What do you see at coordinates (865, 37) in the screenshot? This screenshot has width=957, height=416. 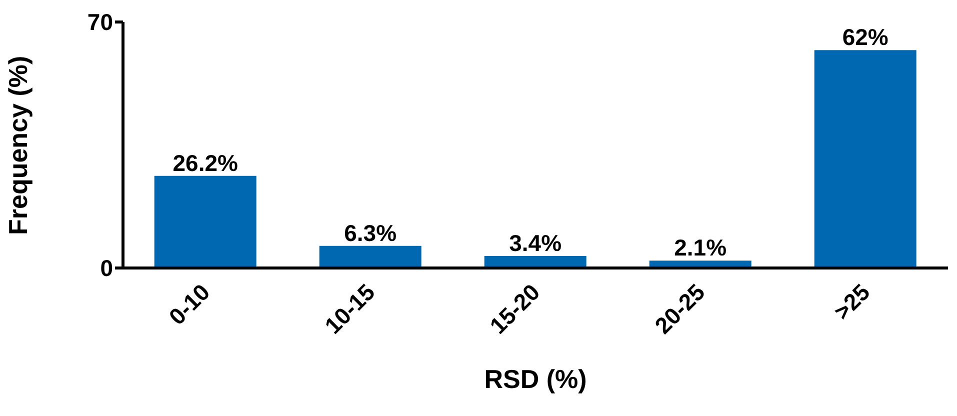 I see `data-label: 62%` at bounding box center [865, 37].